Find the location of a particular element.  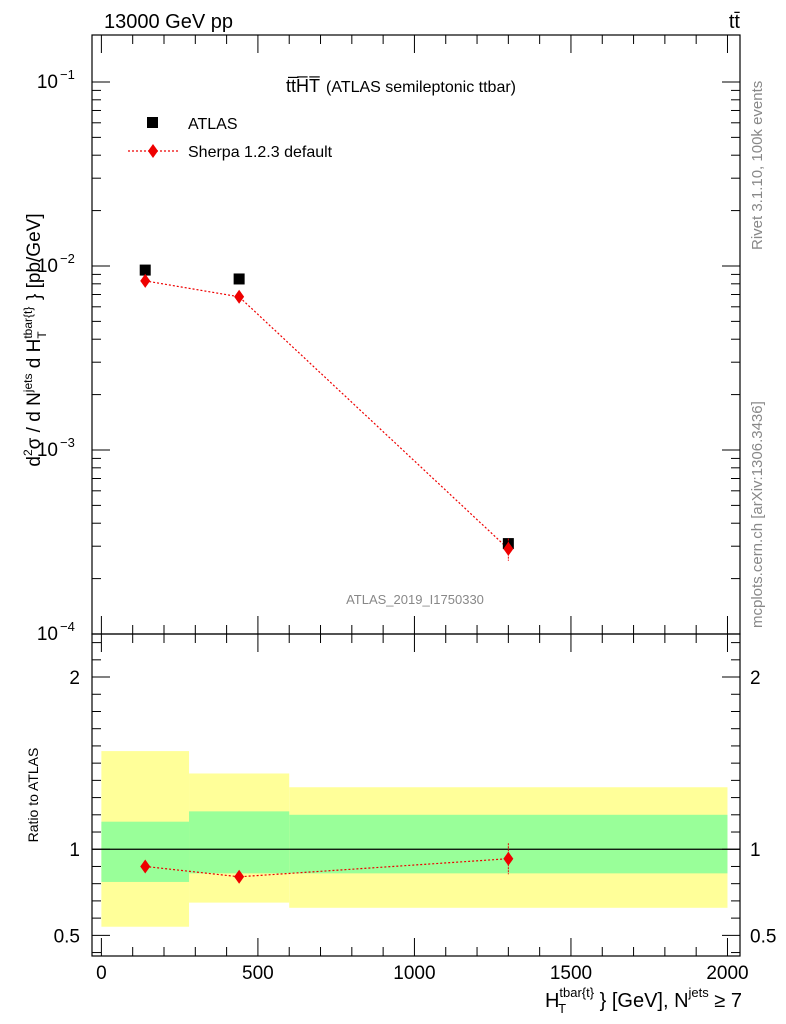

watermark-label: ATLAS_2019_I1750330 is located at coordinates (415, 599).